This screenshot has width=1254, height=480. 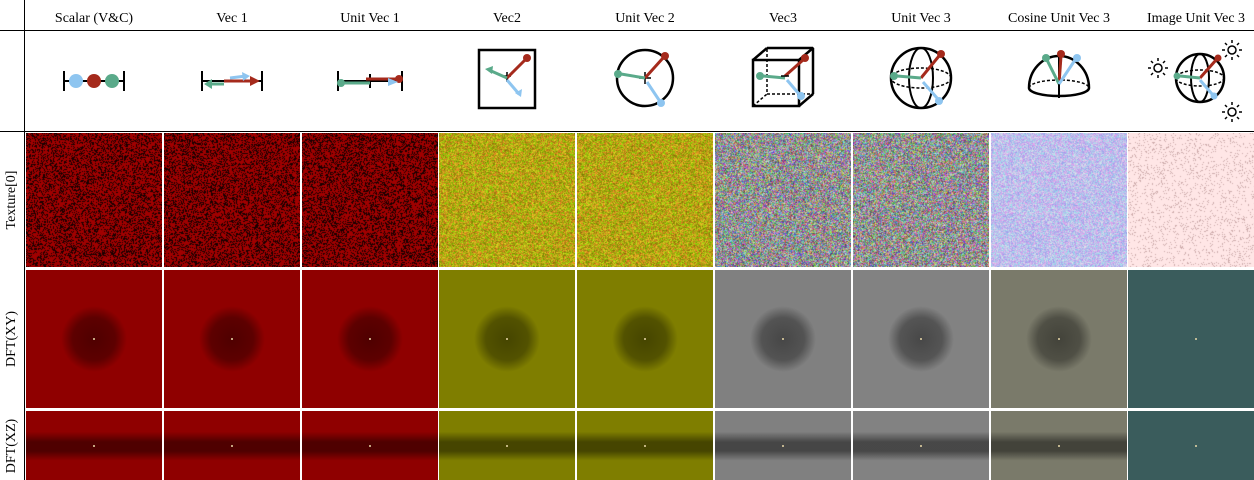 I want to click on row-label-divider, so click(x=24, y=240).